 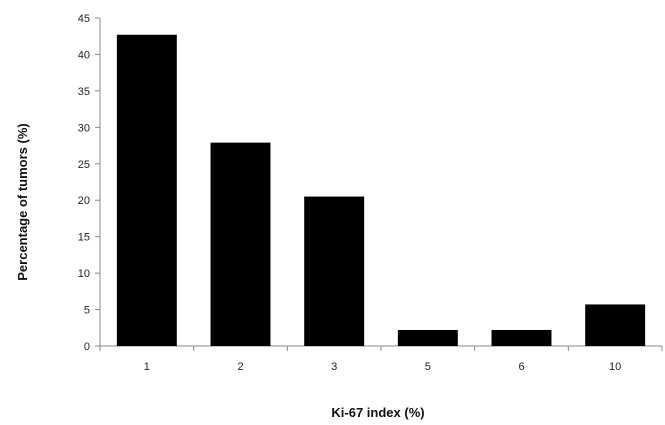 I want to click on y-axis-label: Percentage of tumors (%), so click(x=22, y=201).